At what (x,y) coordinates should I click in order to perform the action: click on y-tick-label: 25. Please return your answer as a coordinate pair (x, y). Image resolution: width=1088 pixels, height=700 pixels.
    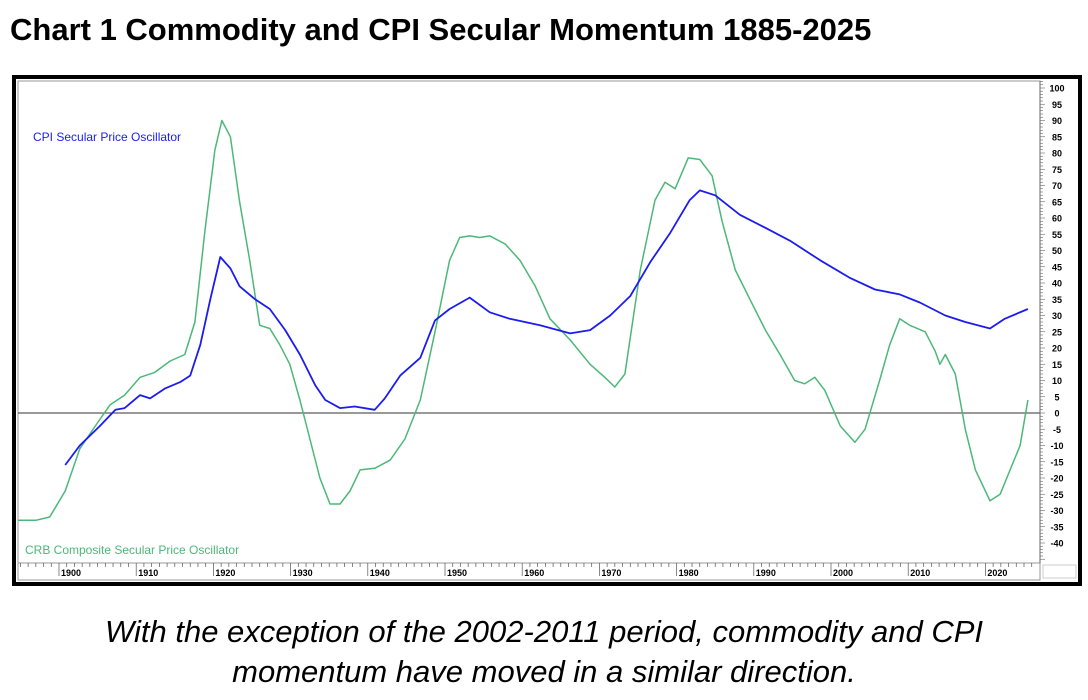
    Looking at the image, I should click on (1057, 332).